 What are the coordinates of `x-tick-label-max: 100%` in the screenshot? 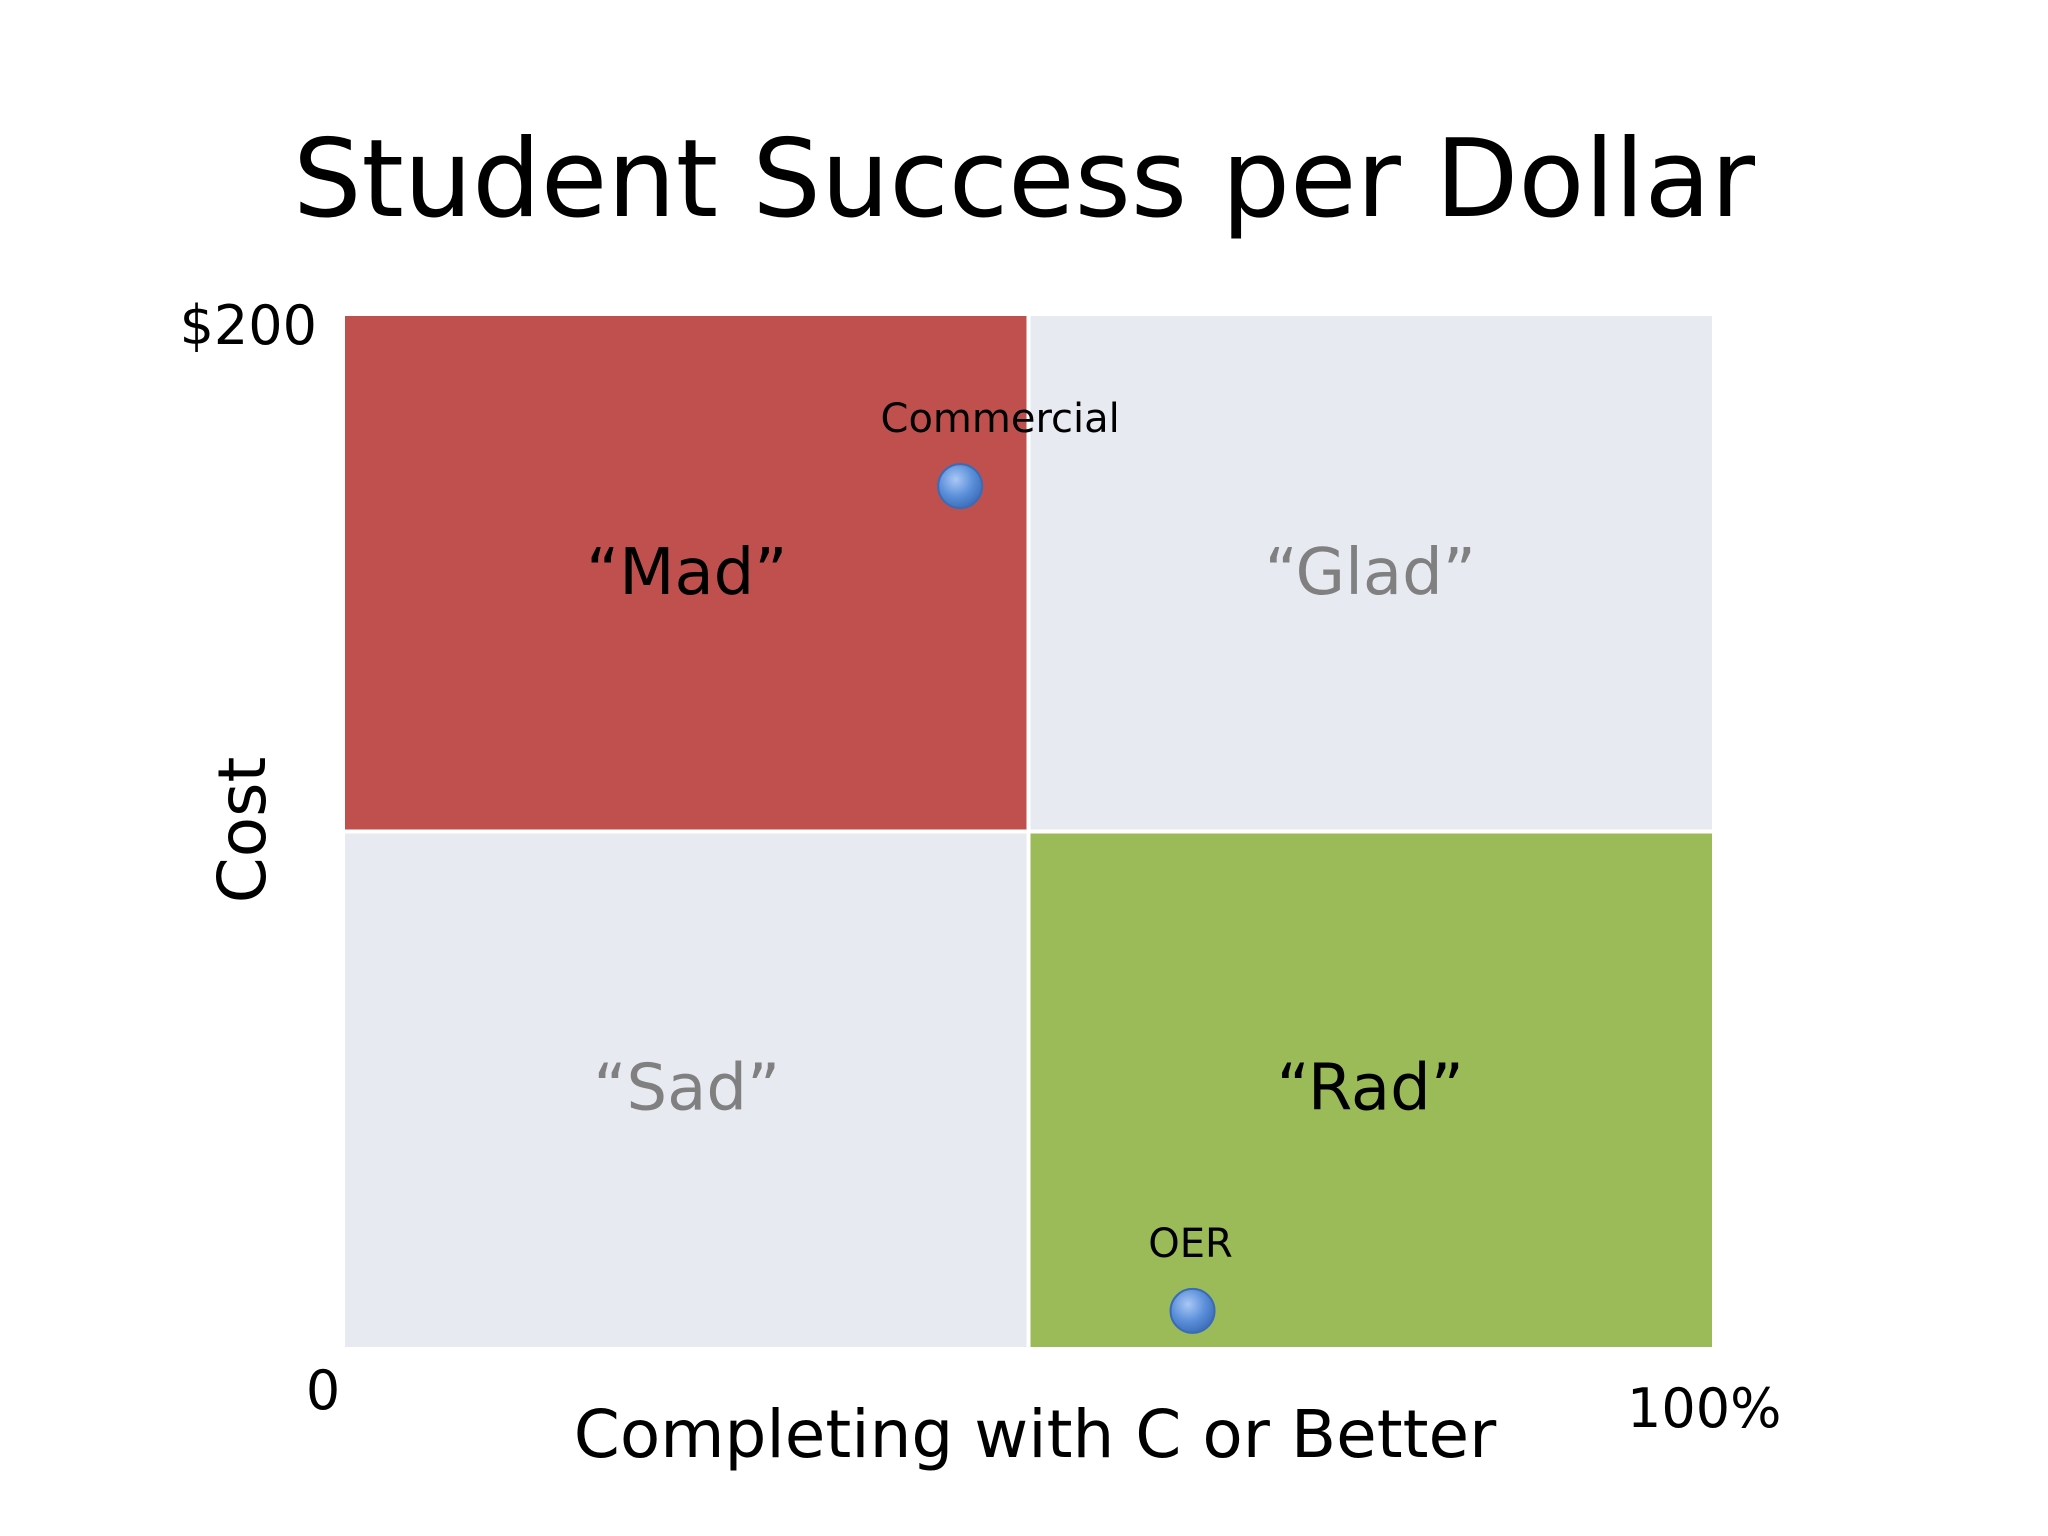 It's located at (1704, 1408).